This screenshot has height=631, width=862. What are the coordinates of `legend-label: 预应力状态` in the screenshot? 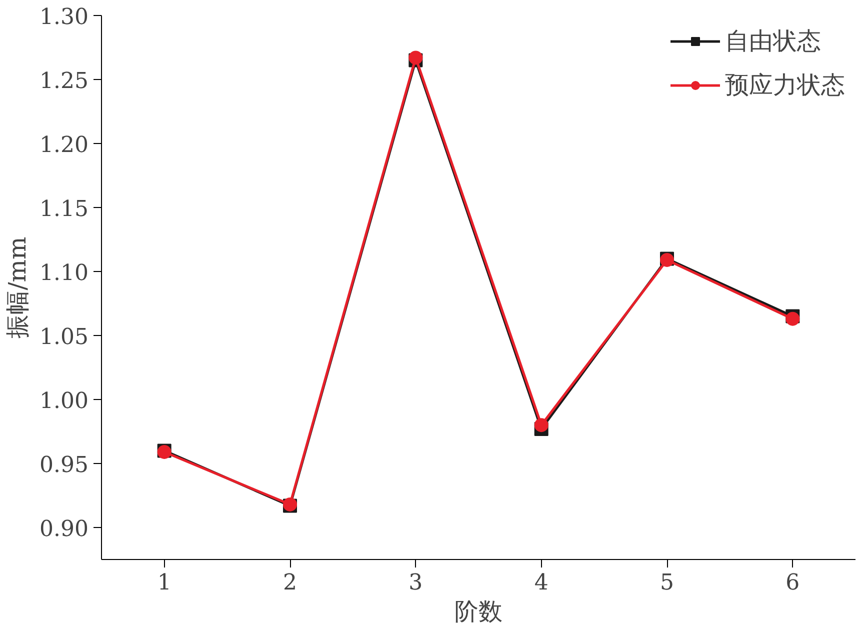 It's located at (785, 85).